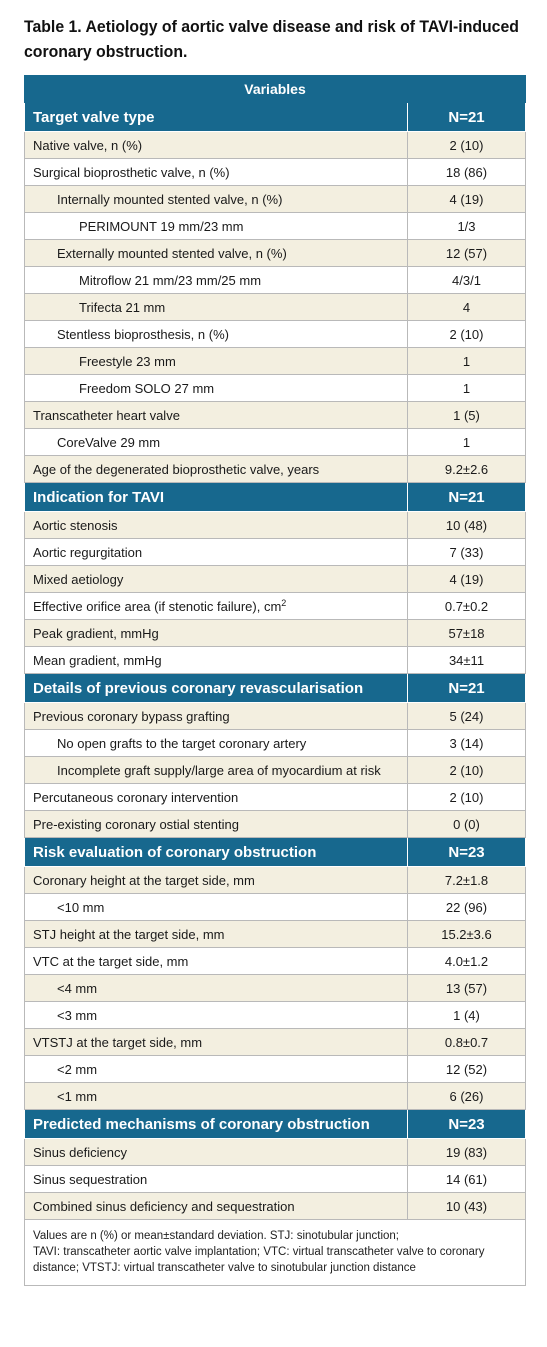  I want to click on row-label-superscript: 2, so click(284, 602).